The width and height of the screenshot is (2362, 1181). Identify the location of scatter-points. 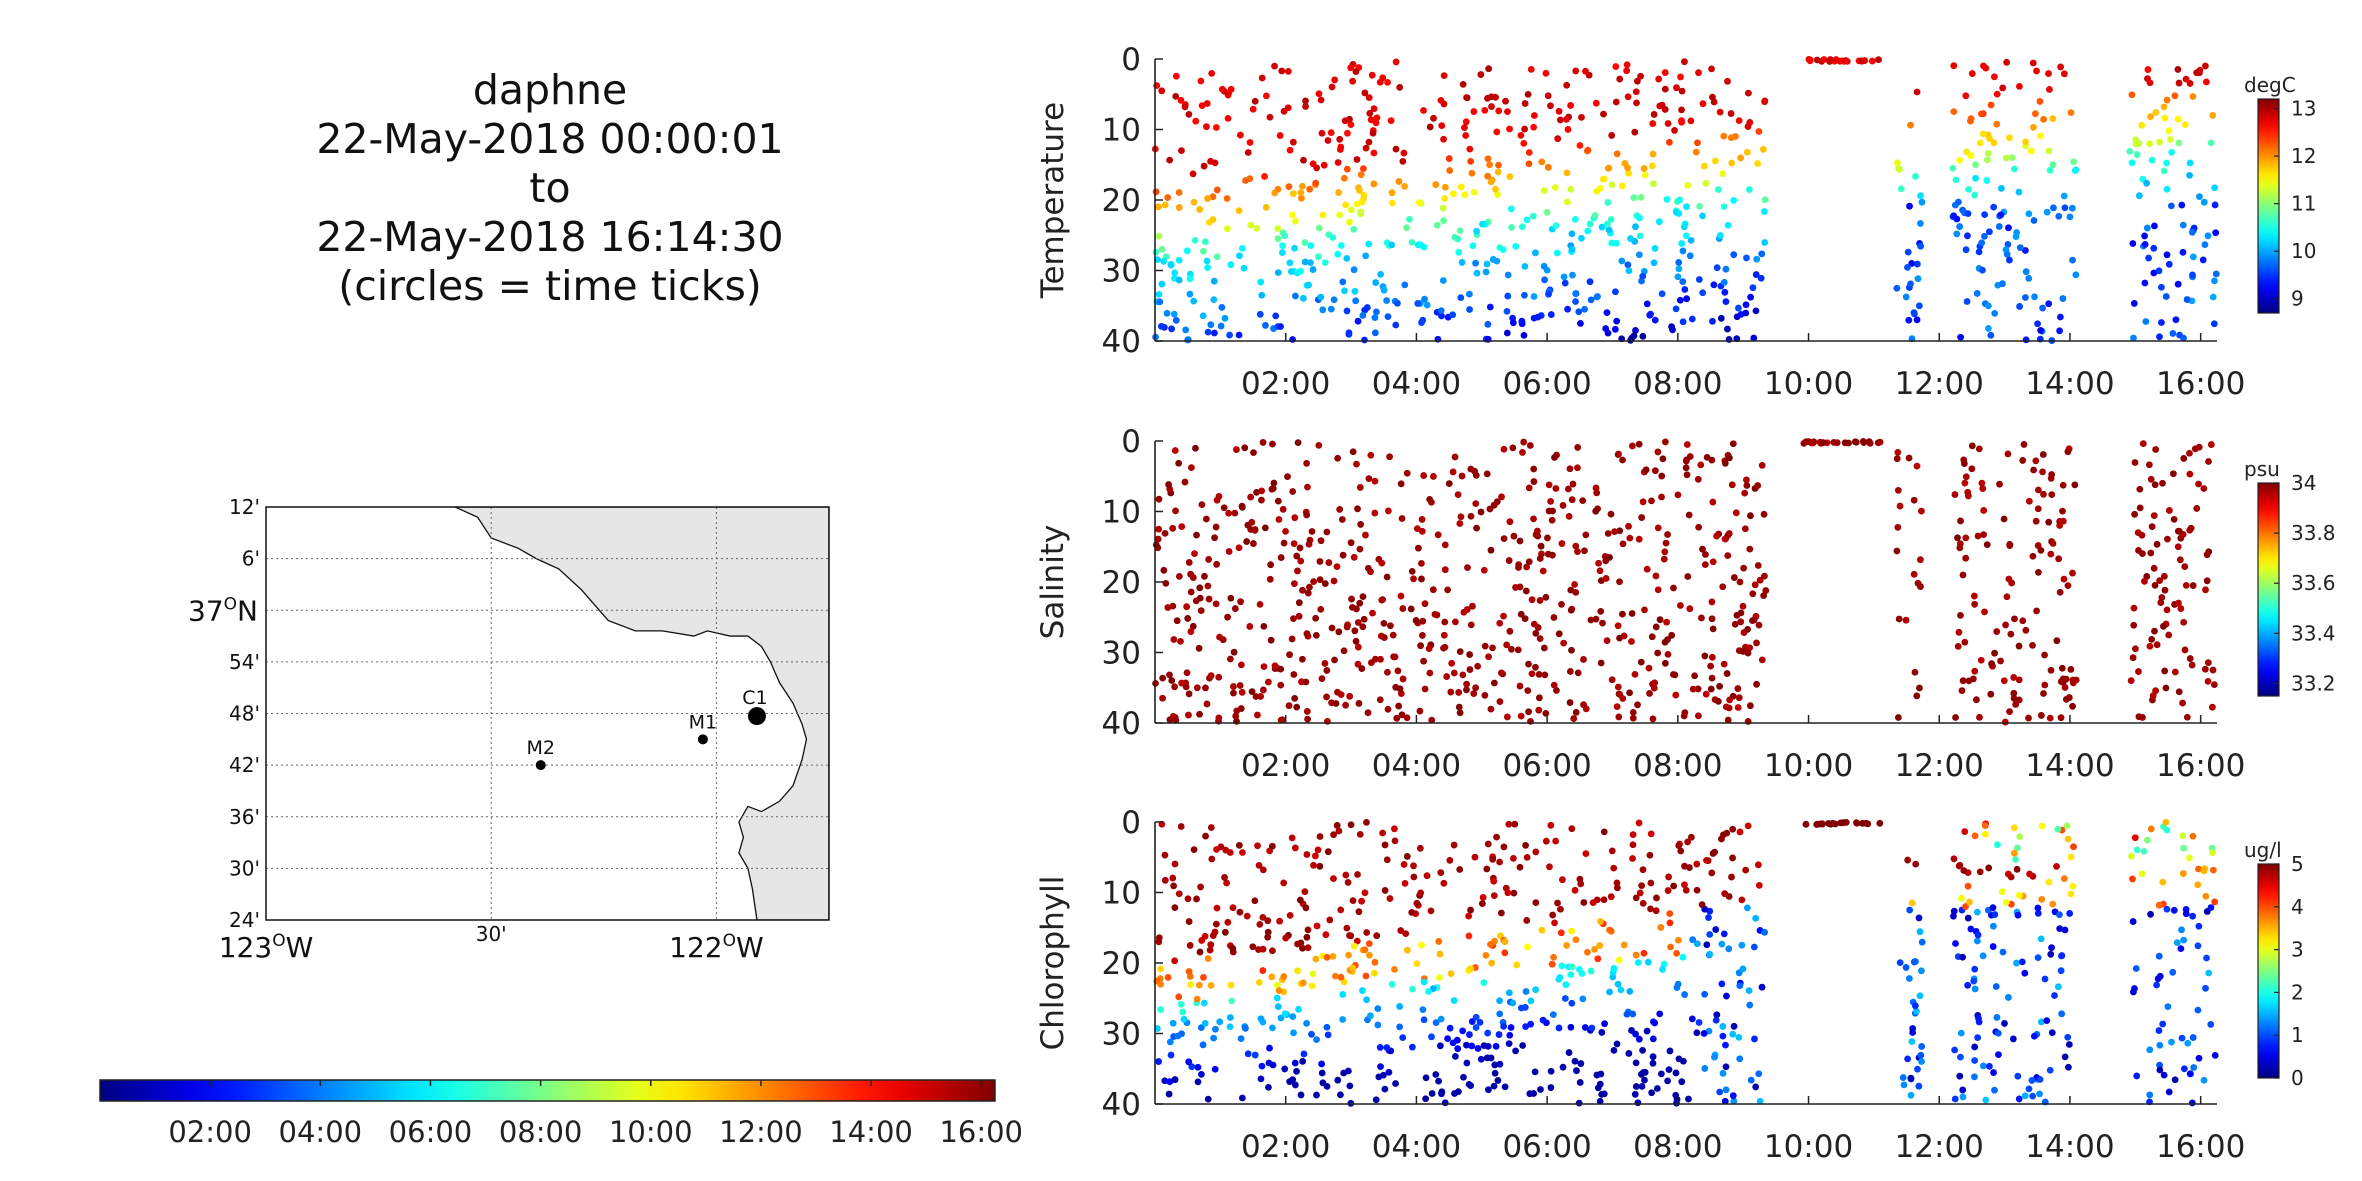
(1686, 962).